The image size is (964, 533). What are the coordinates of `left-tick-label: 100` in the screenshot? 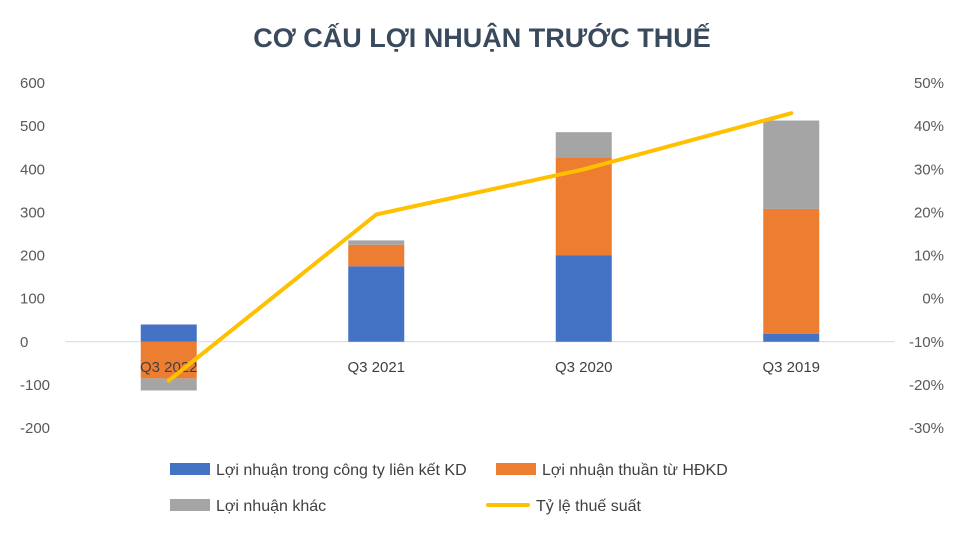 It's located at (32, 299).